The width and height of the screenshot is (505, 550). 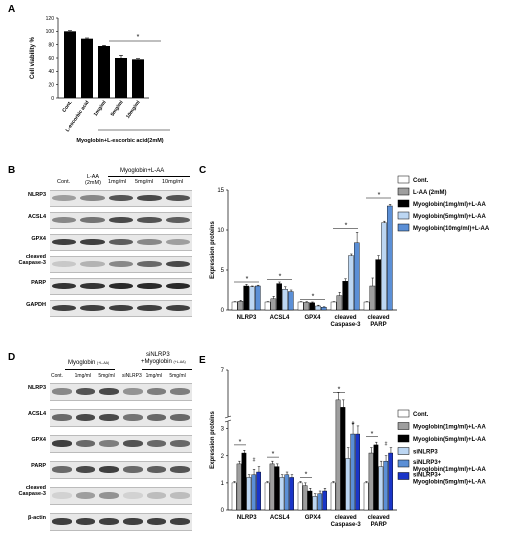 What do you see at coordinates (83, 376) in the screenshot?
I see `blot-d-col-label: 1mg/ml` at bounding box center [83, 376].